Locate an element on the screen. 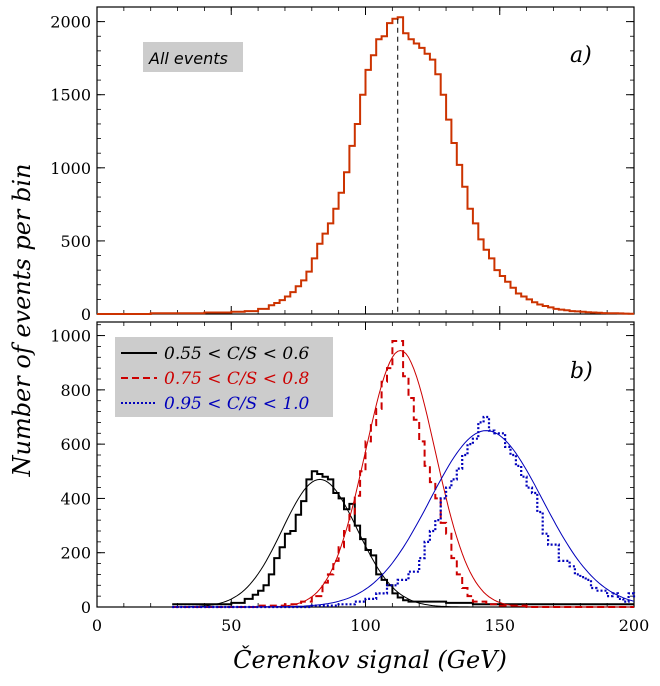 The width and height of the screenshot is (660, 686). all-events-badge is located at coordinates (193, 57).